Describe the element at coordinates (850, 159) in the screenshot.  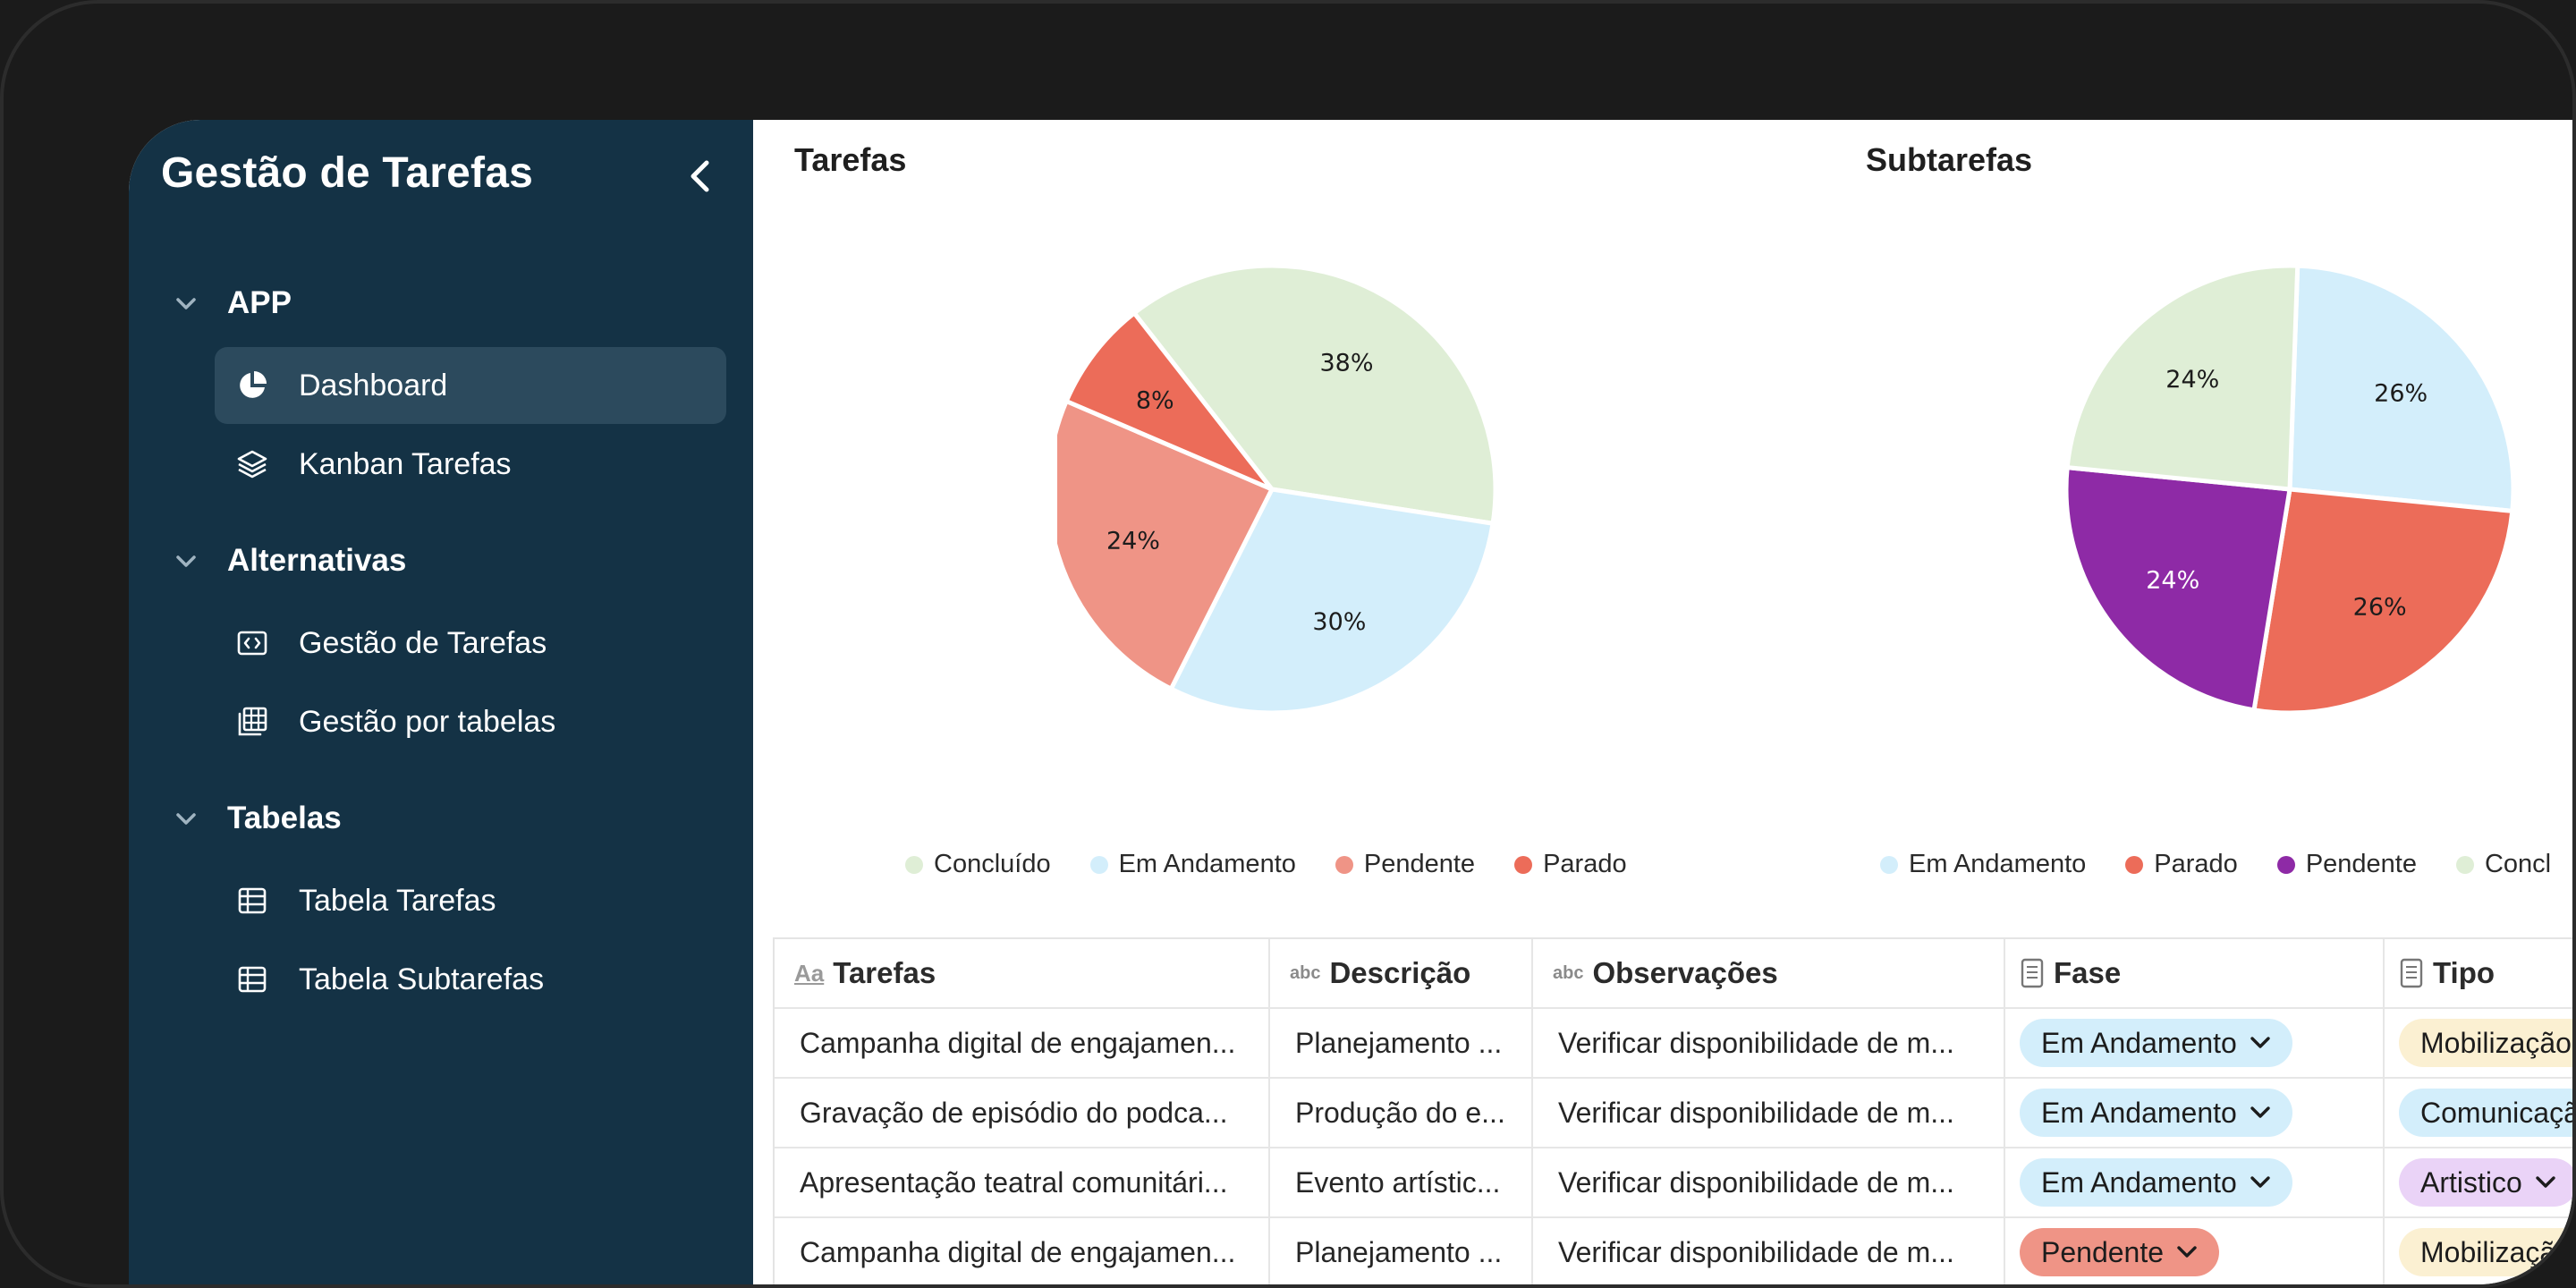
I see `chart-title-tarefas: Tarefas` at that location.